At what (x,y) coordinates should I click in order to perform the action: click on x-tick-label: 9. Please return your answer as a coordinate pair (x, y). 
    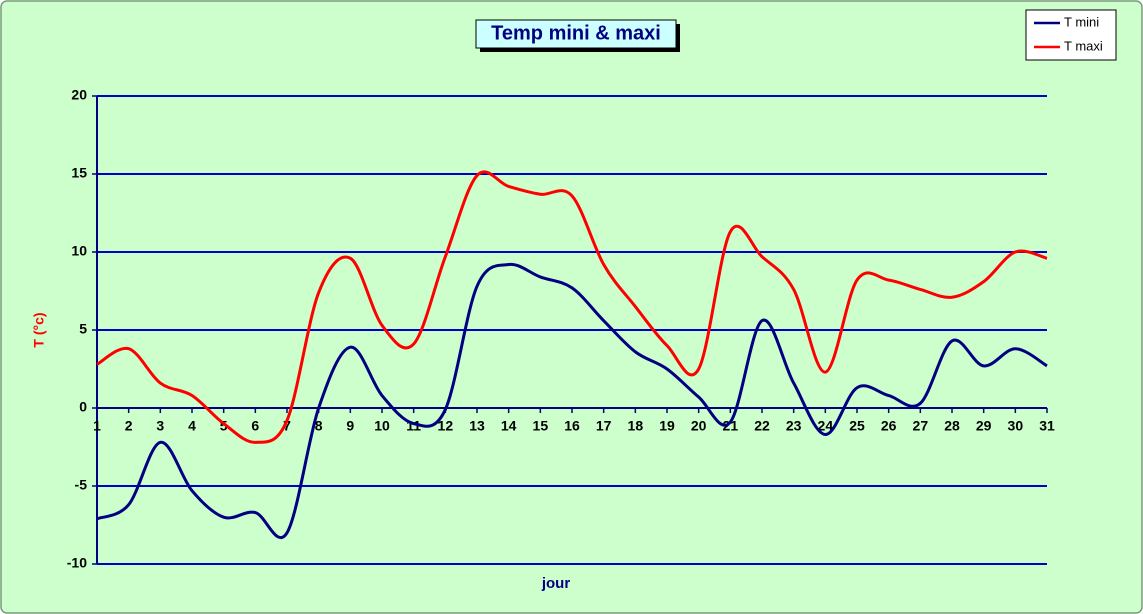
    Looking at the image, I should click on (350, 426).